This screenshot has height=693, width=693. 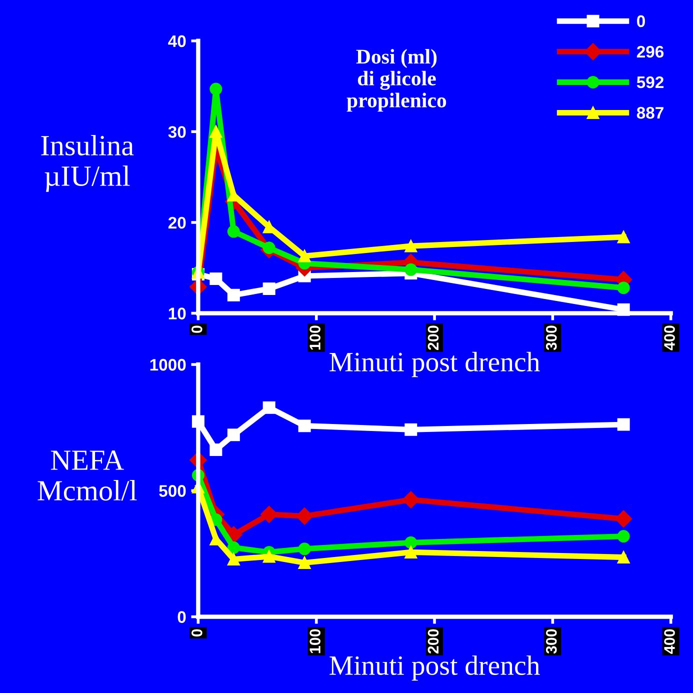 I want to click on y-tick-label: 40, so click(x=177, y=41).